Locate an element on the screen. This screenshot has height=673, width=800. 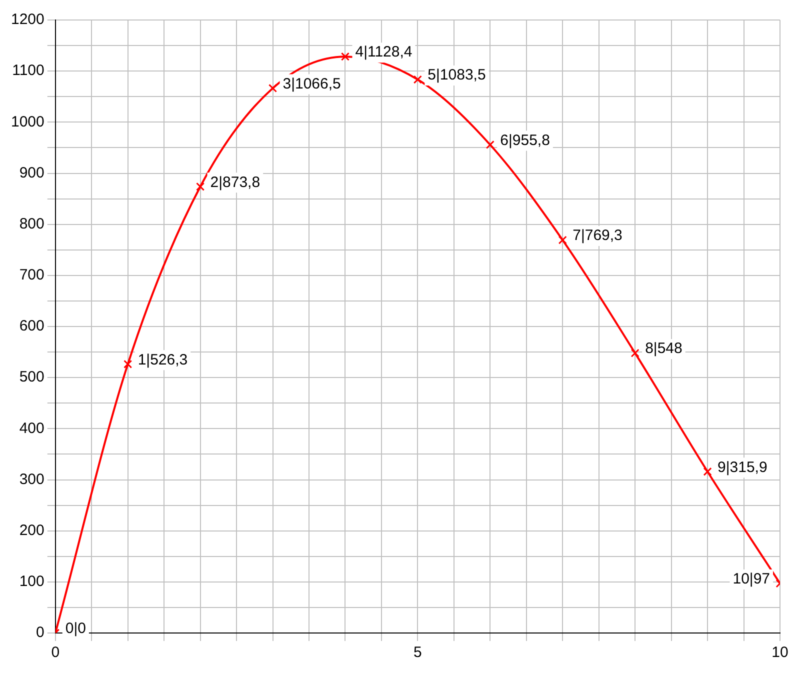
y-tick-label: 500 is located at coordinates (31, 377).